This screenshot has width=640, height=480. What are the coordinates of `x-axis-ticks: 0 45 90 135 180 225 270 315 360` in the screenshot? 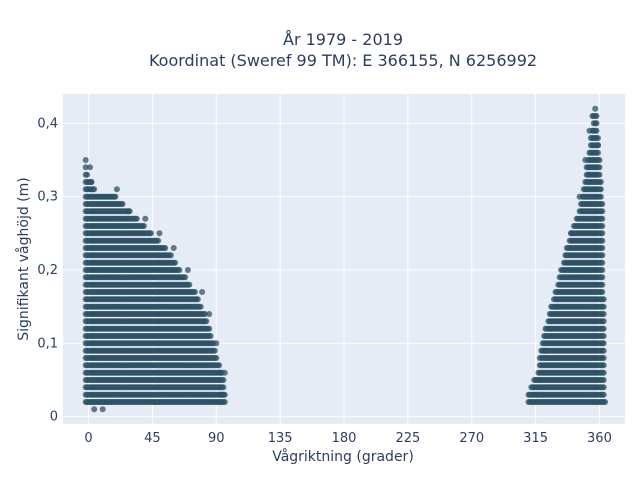 It's located at (347, 438).